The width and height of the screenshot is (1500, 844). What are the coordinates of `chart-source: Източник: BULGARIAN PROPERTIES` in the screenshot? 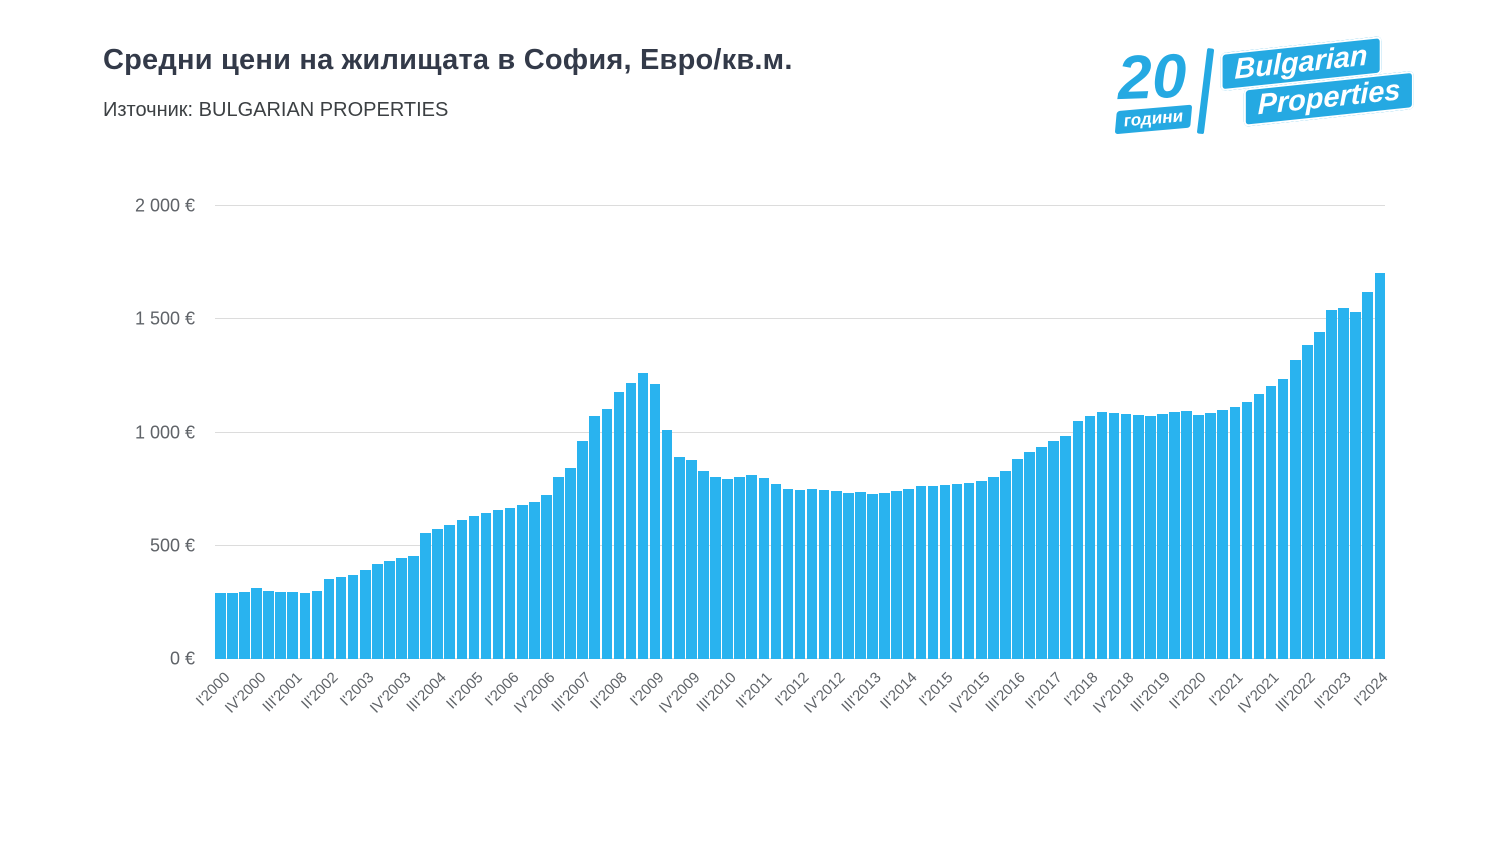 It's located at (276, 110).